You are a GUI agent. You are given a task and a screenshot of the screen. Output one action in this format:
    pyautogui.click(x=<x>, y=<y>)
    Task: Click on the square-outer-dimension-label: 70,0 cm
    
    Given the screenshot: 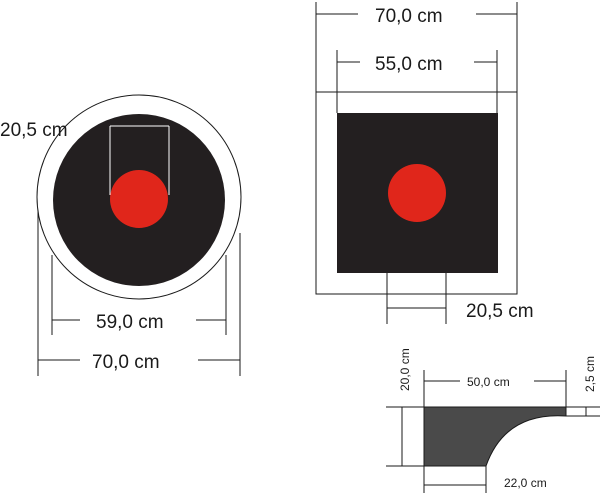 What is the action you would take?
    pyautogui.click(x=409, y=16)
    